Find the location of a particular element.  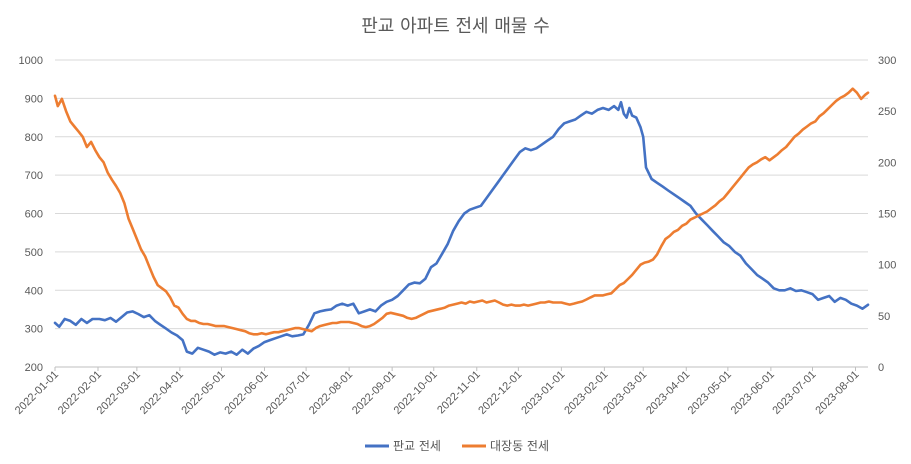

right-tick-label: 250 is located at coordinates (887, 112).